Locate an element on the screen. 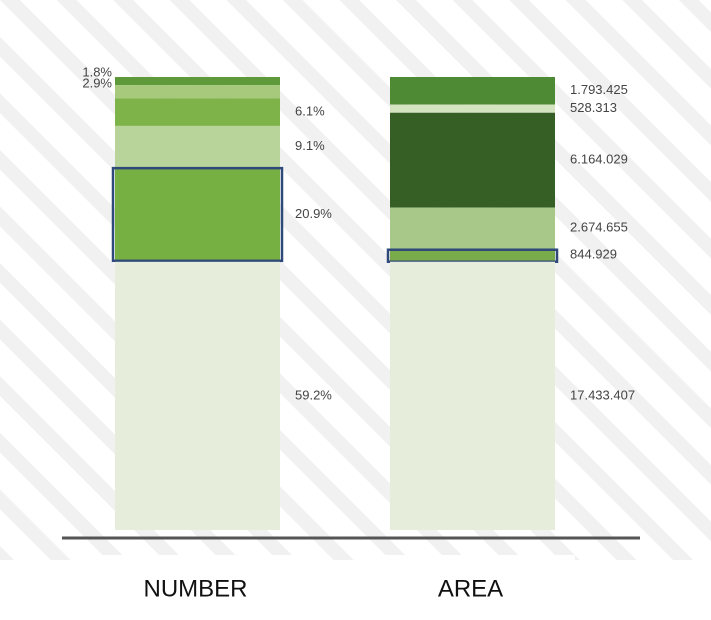  value-label: 17.433.407 is located at coordinates (602, 394).